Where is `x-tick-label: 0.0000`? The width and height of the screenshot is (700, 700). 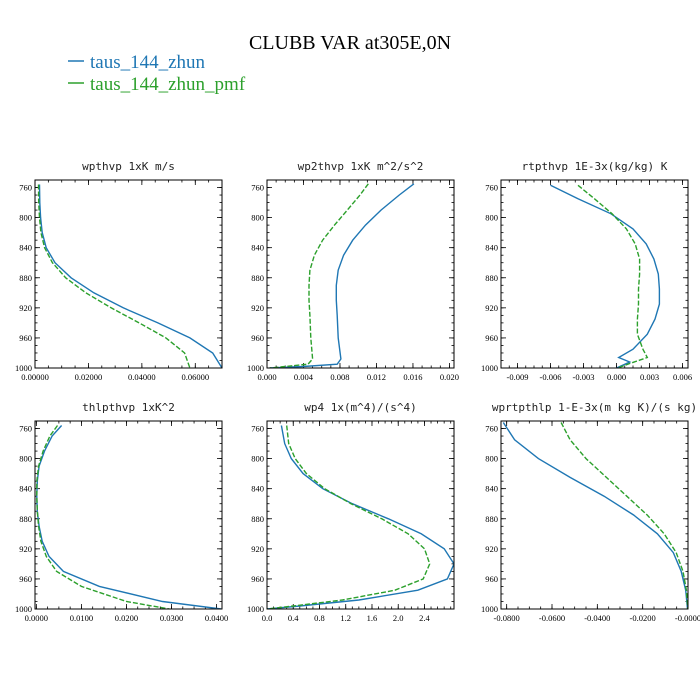
x-tick-label: 0.0000 is located at coordinates (36, 618).